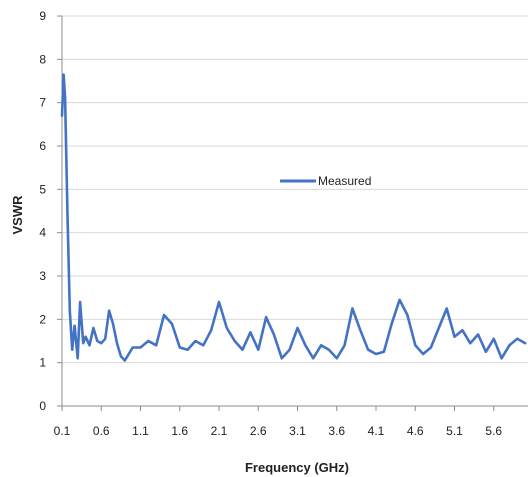  What do you see at coordinates (42, 406) in the screenshot?
I see `y-tick-label: 0` at bounding box center [42, 406].